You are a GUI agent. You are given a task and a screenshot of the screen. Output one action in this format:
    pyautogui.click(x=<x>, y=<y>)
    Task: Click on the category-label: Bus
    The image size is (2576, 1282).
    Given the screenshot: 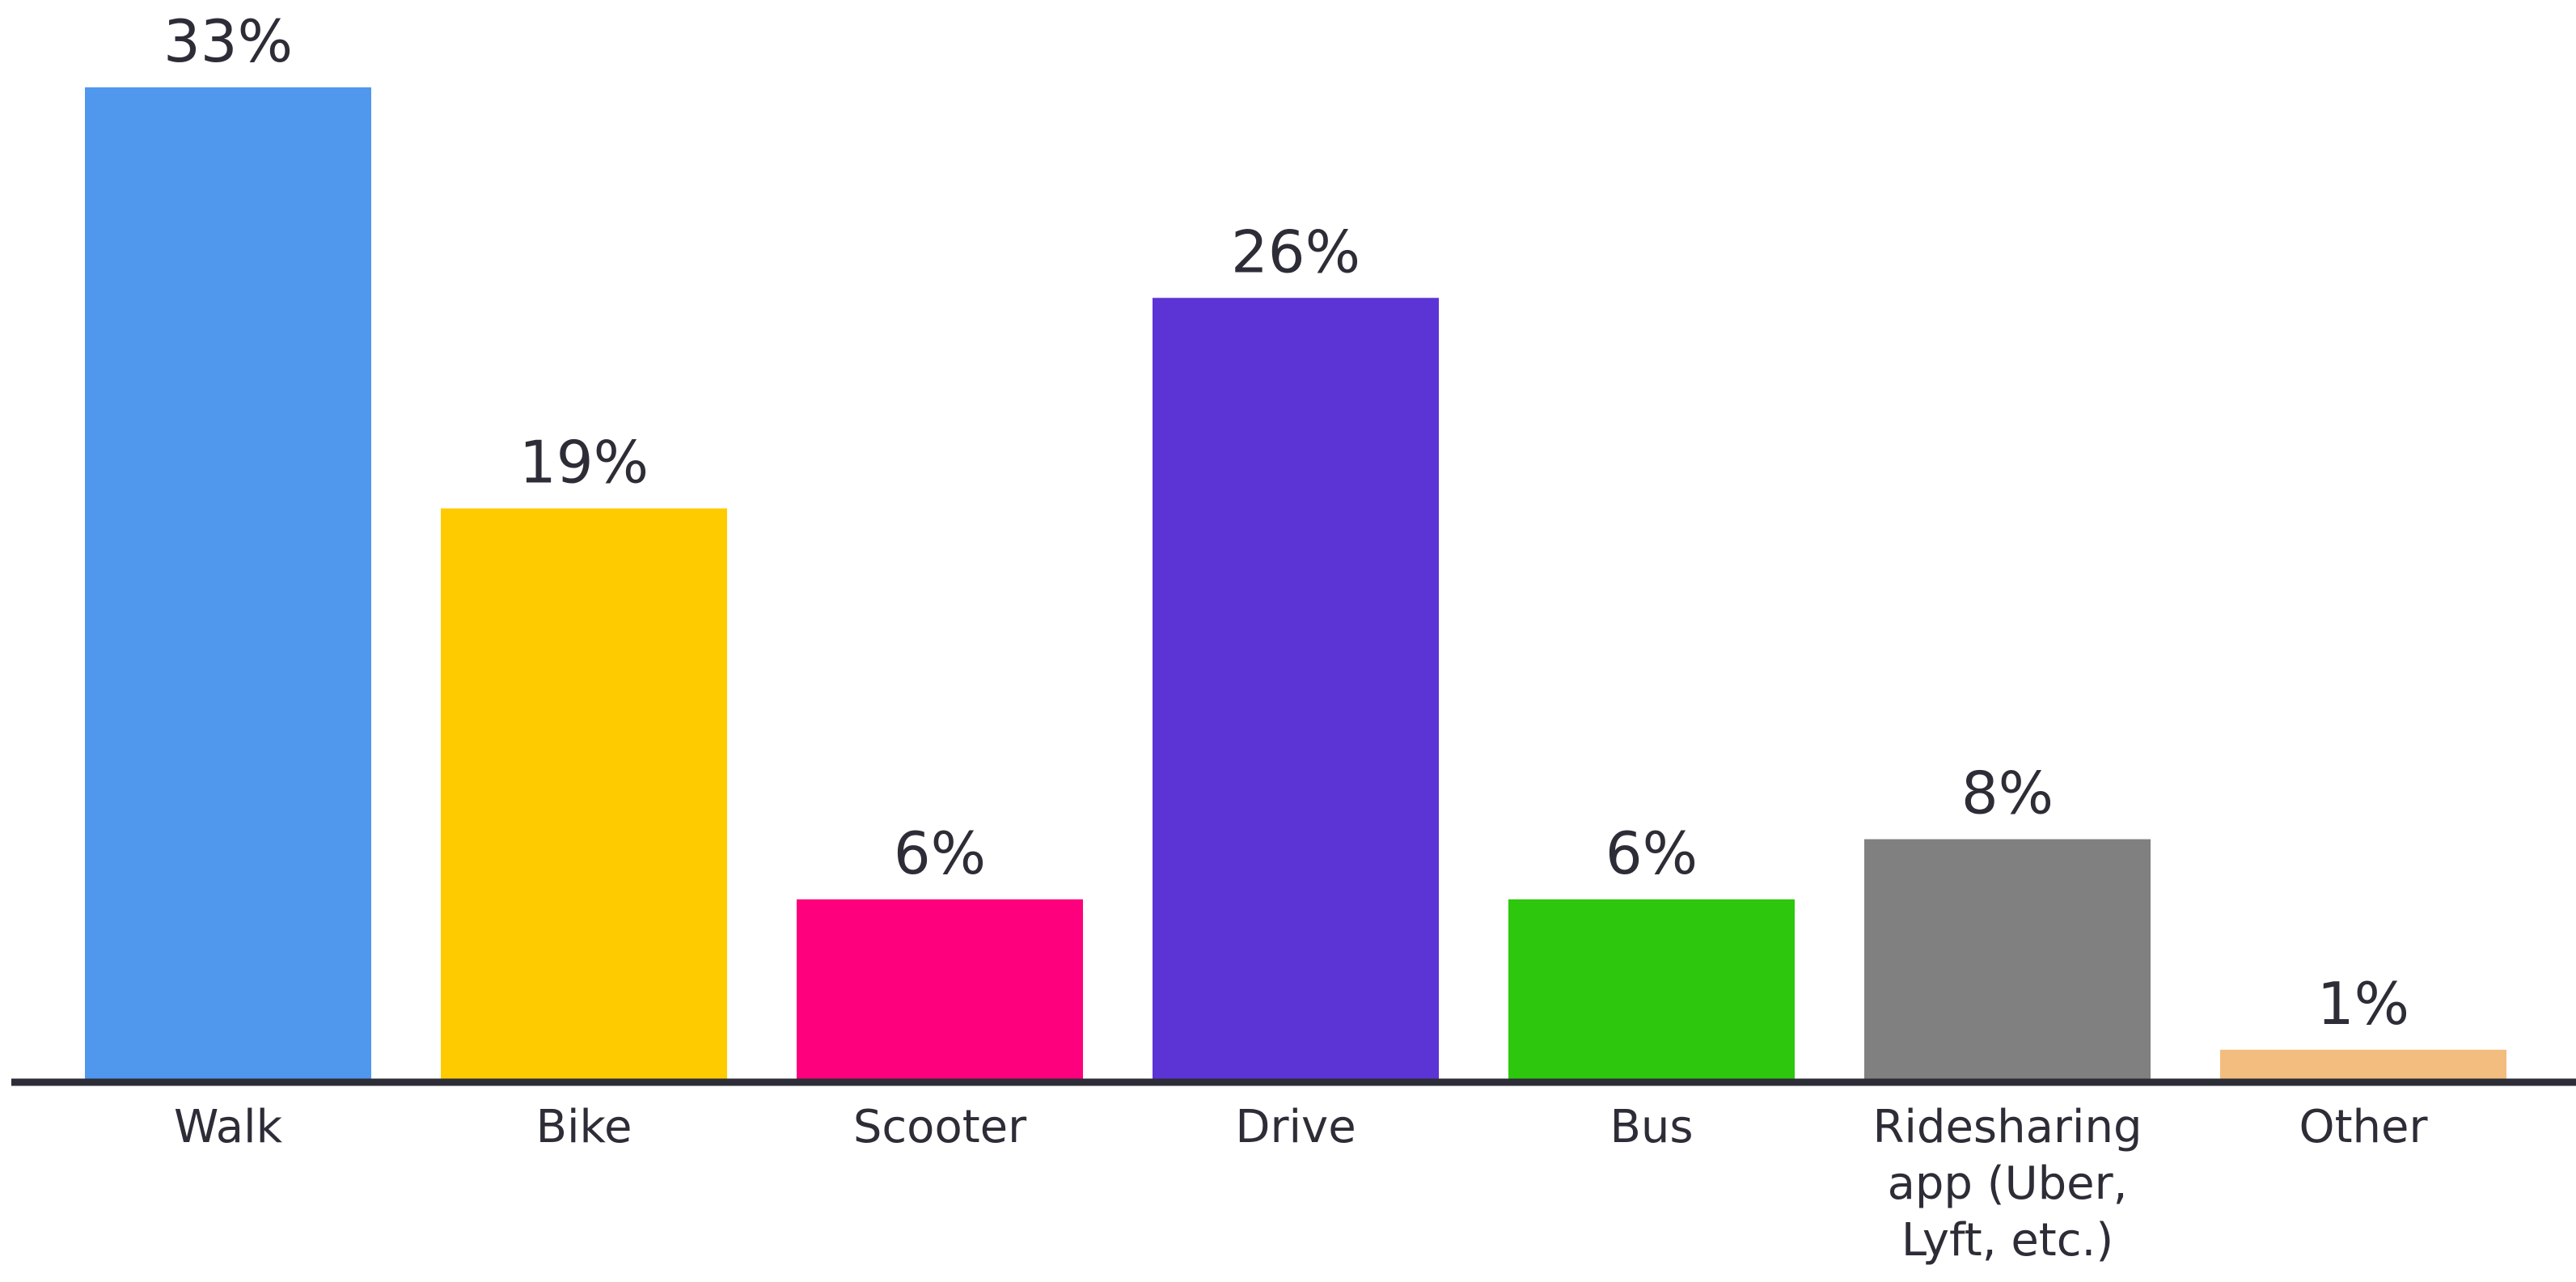 What is the action you would take?
    pyautogui.click(x=1651, y=1127)
    